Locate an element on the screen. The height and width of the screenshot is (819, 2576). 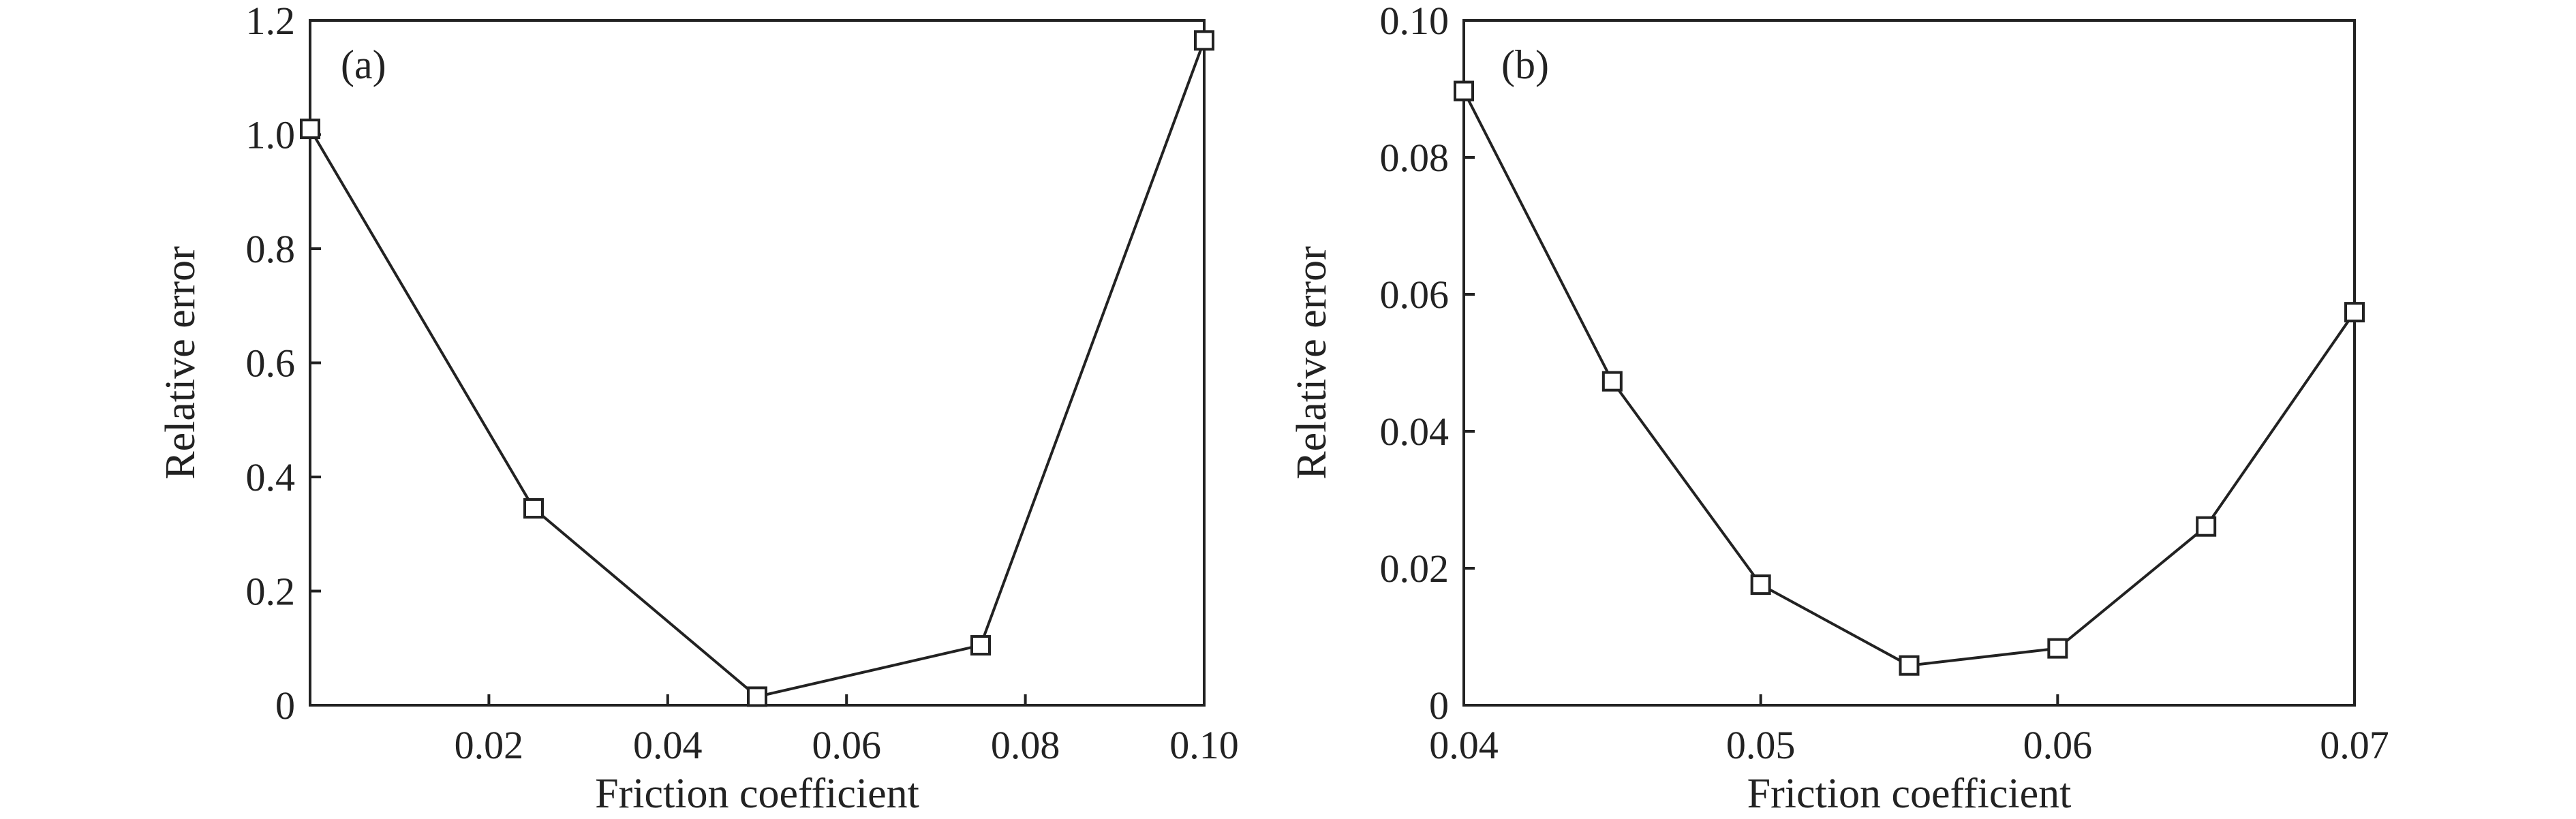
y-tick-label: 0.06 is located at coordinates (1415, 295).